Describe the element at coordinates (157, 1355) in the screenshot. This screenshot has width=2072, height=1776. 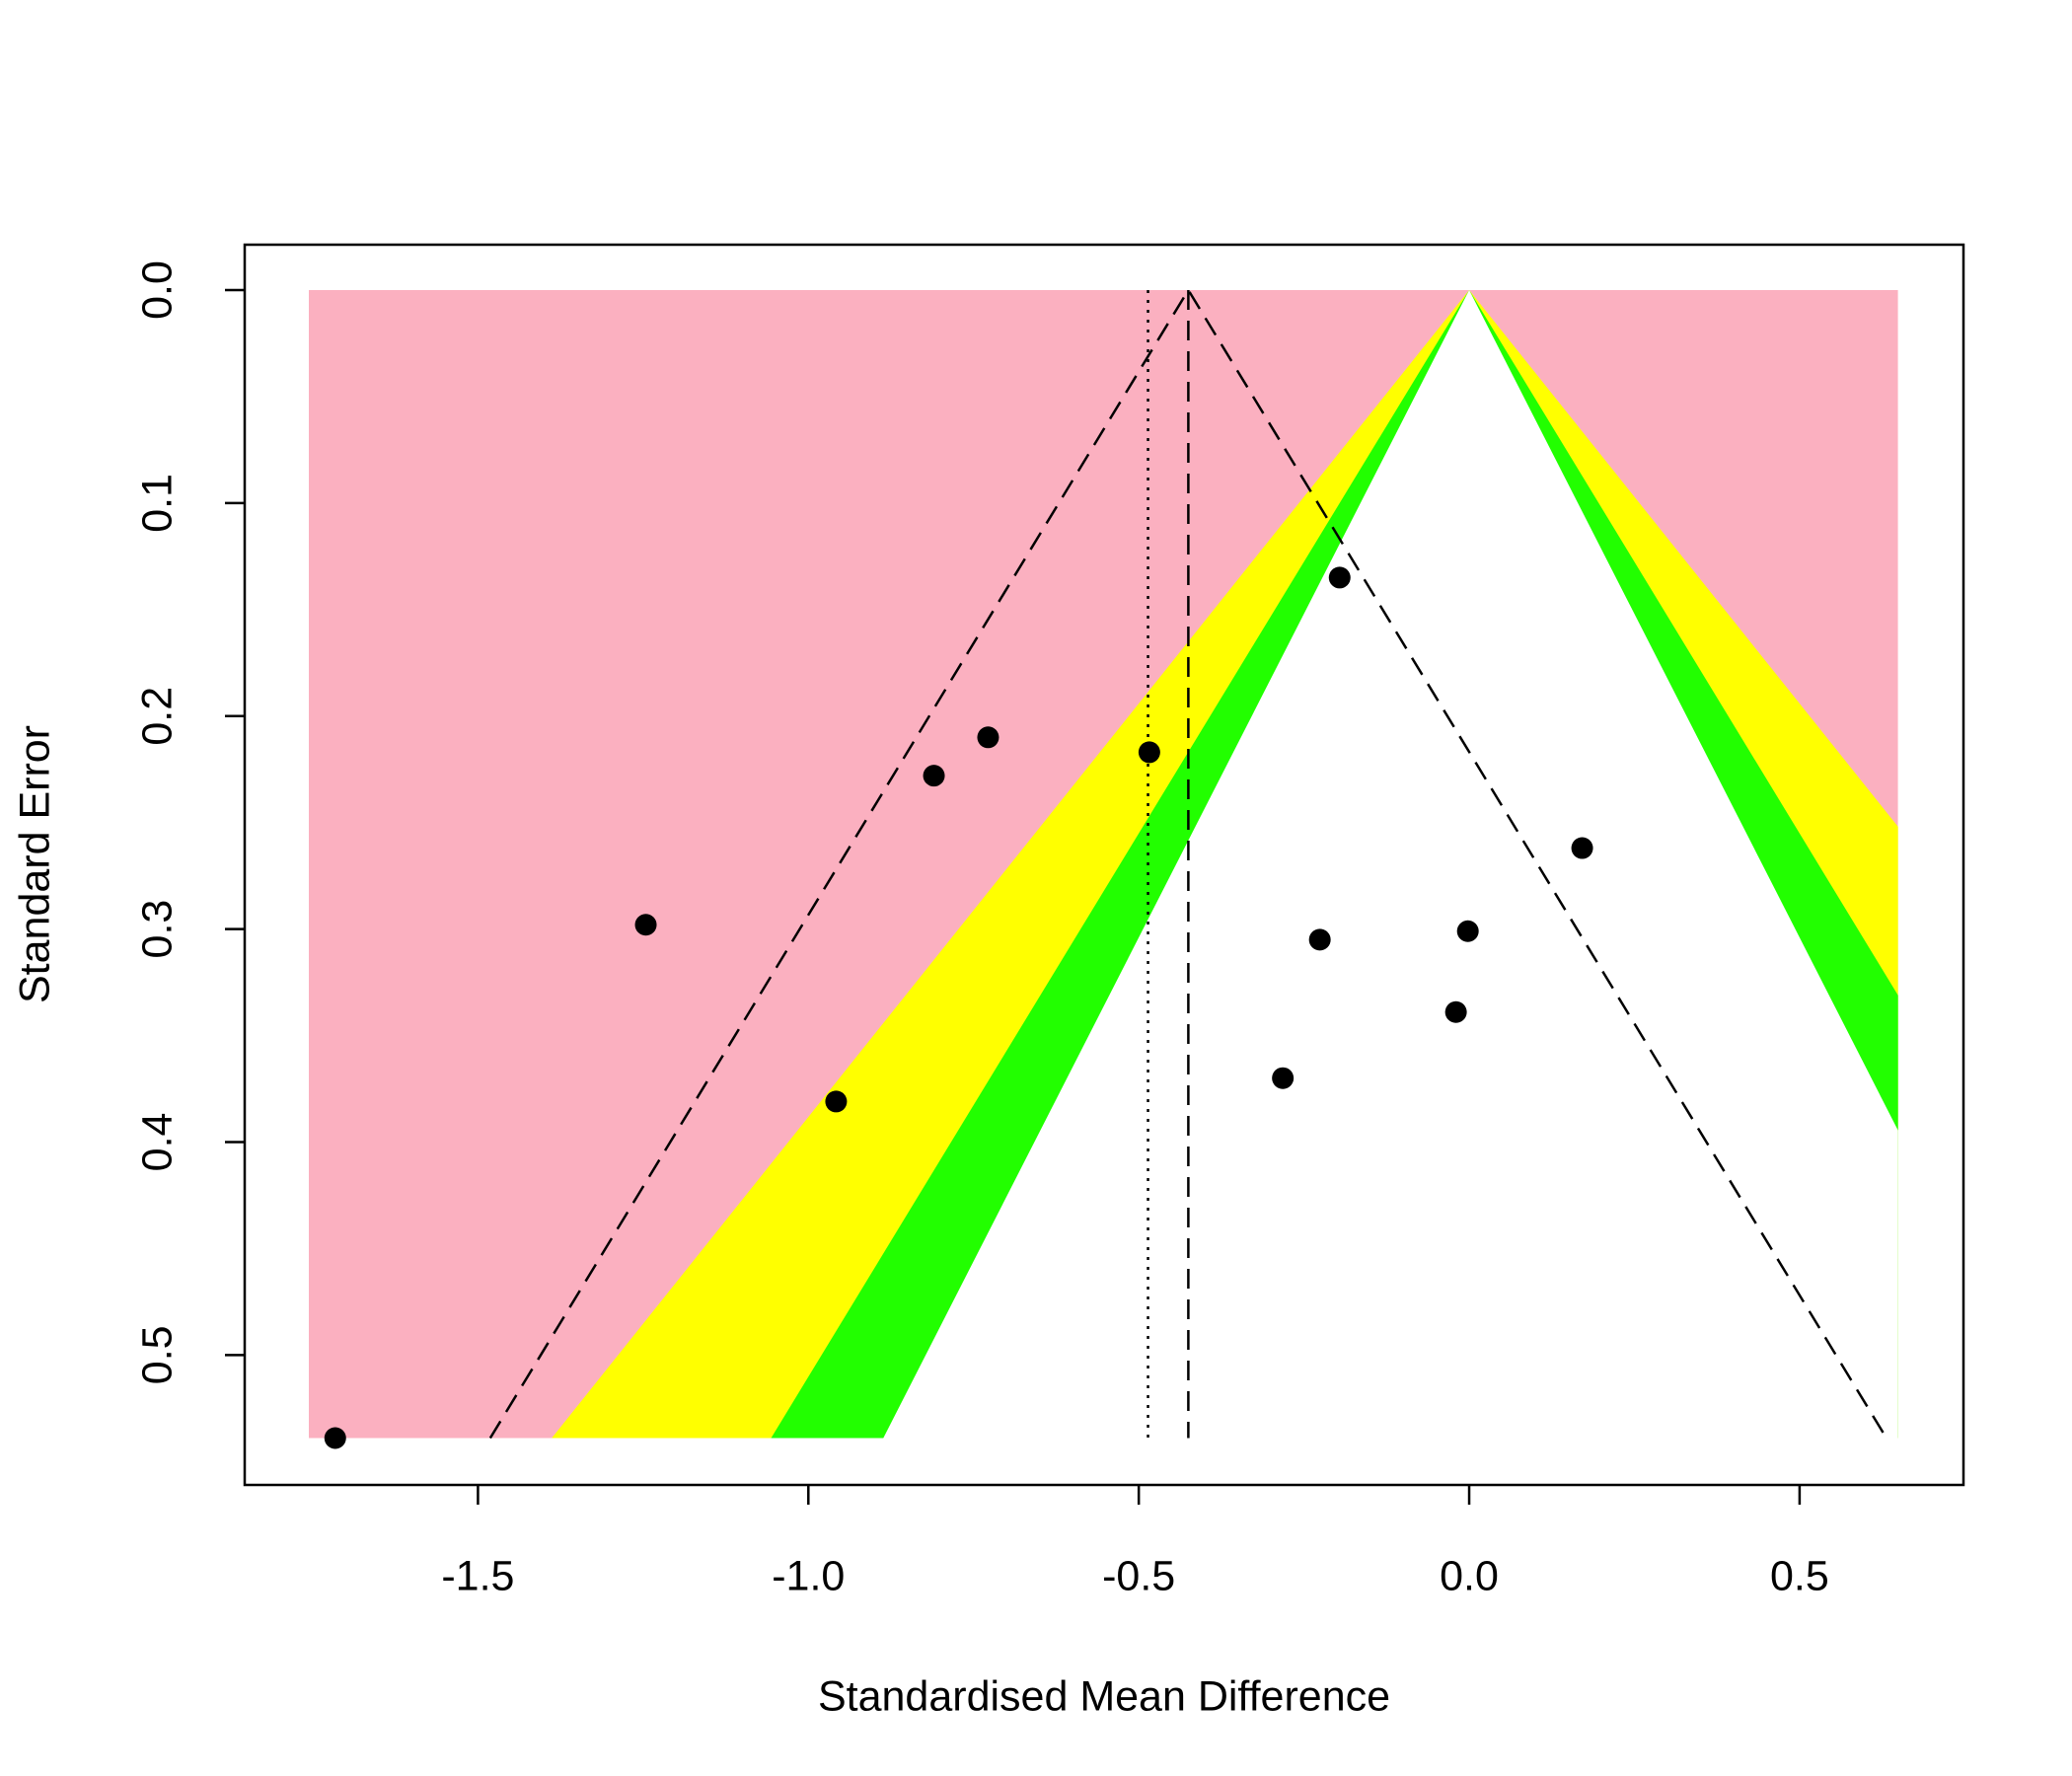
I see `y-tick-label: 0.5` at that location.